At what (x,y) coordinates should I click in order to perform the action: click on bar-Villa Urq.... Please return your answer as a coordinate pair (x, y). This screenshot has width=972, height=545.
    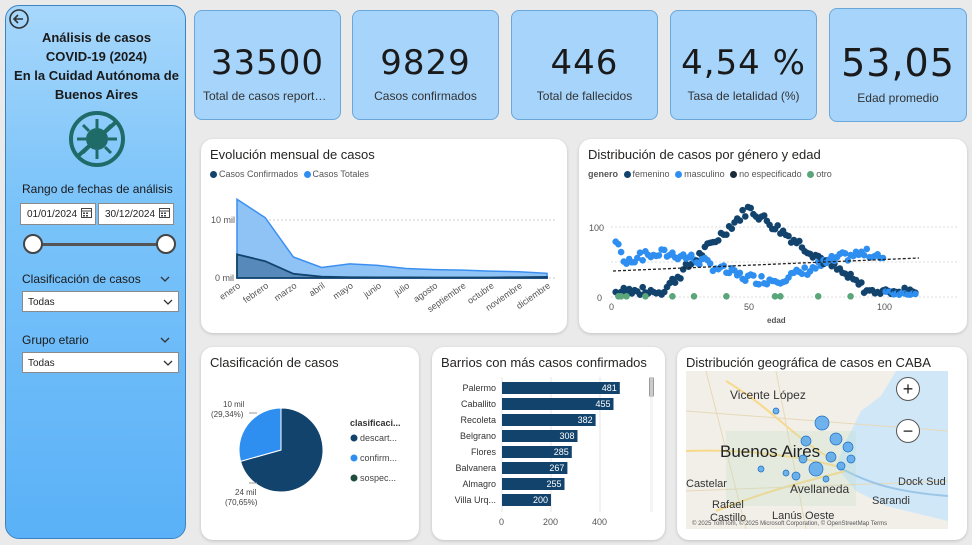
    Looking at the image, I should click on (526, 500).